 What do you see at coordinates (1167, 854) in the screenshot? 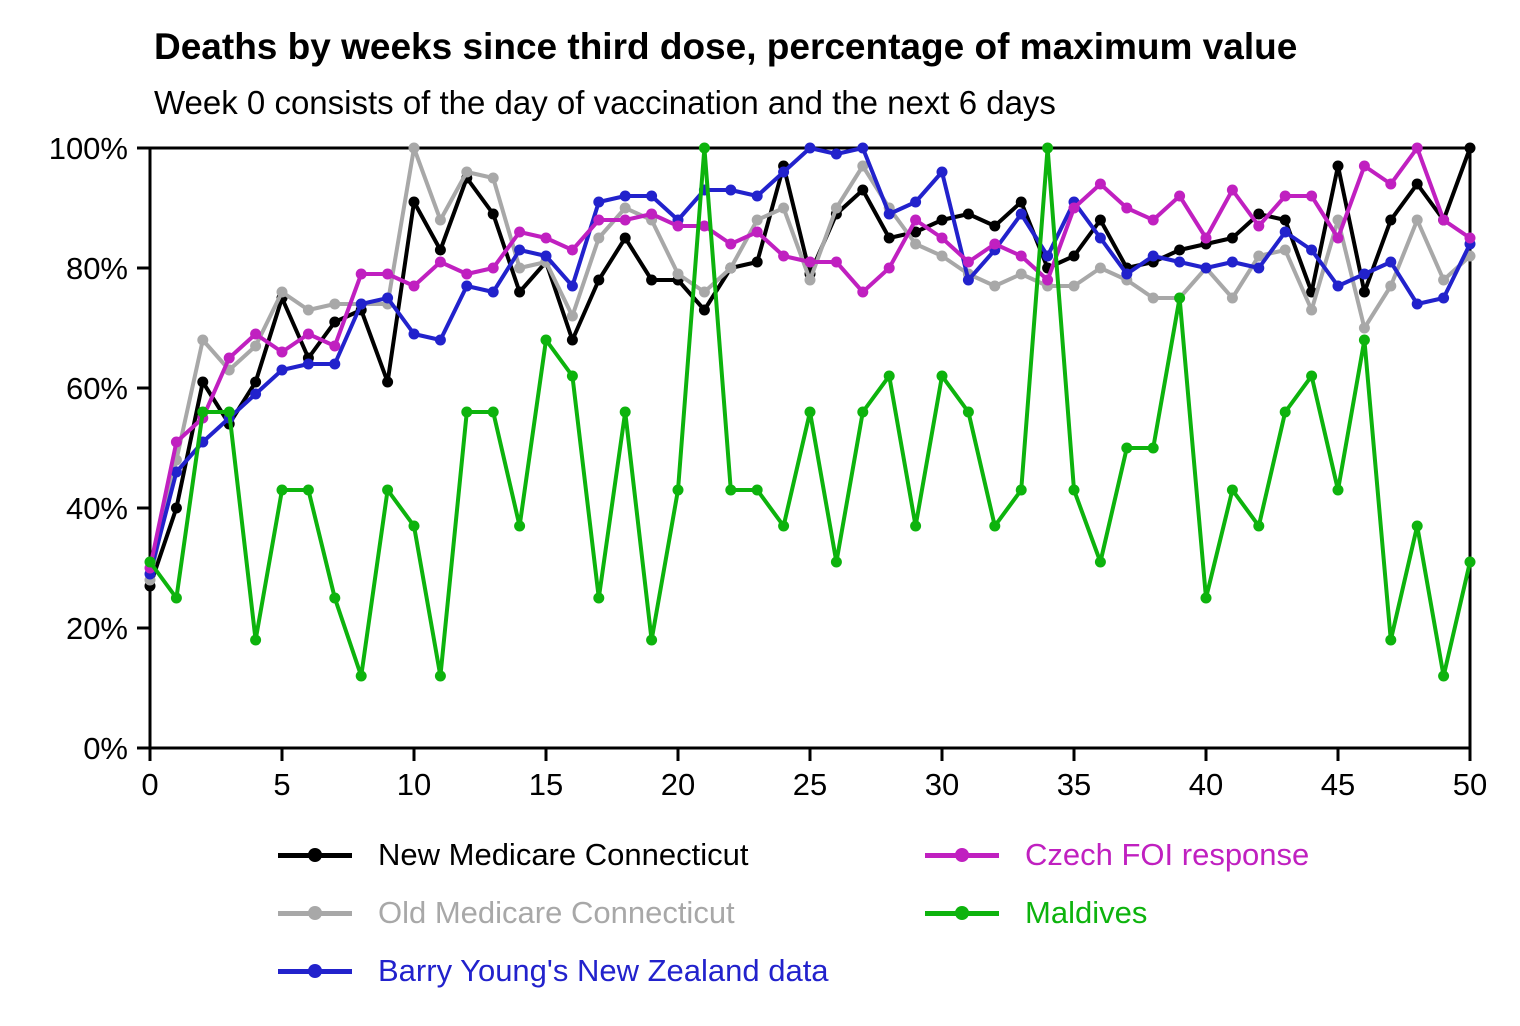
I see `legend-label: Czech FOI response` at bounding box center [1167, 854].